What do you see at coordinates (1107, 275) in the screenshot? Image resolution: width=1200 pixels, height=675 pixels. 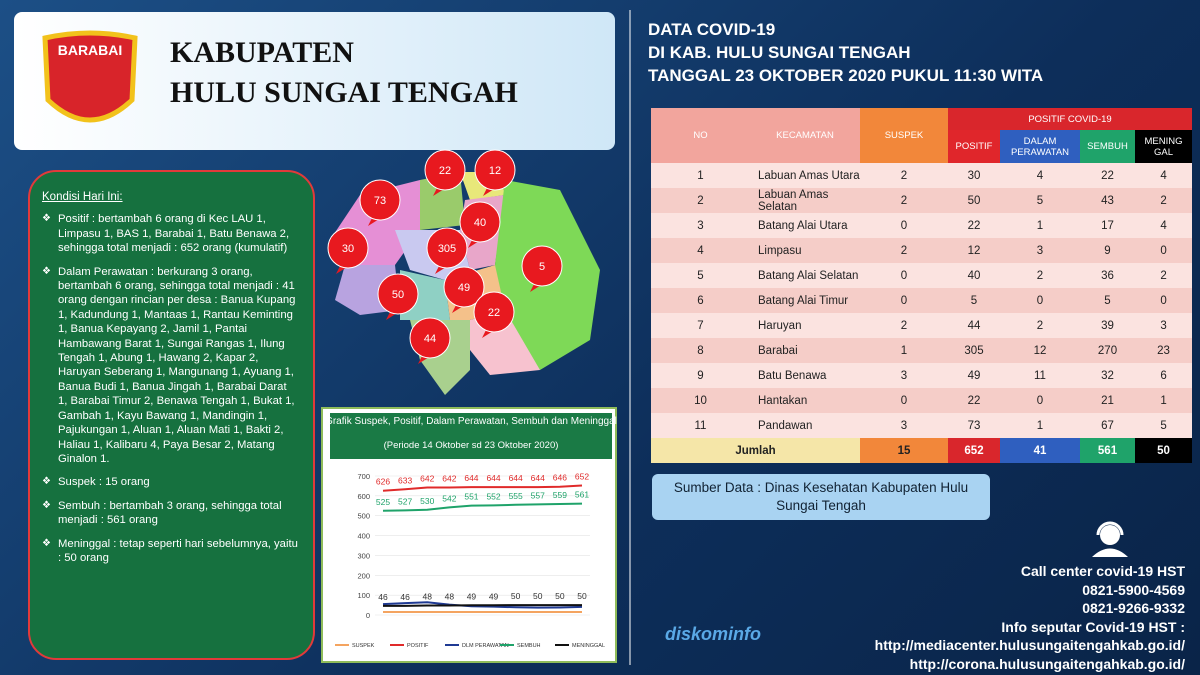 I see `table-cell: 36` at bounding box center [1107, 275].